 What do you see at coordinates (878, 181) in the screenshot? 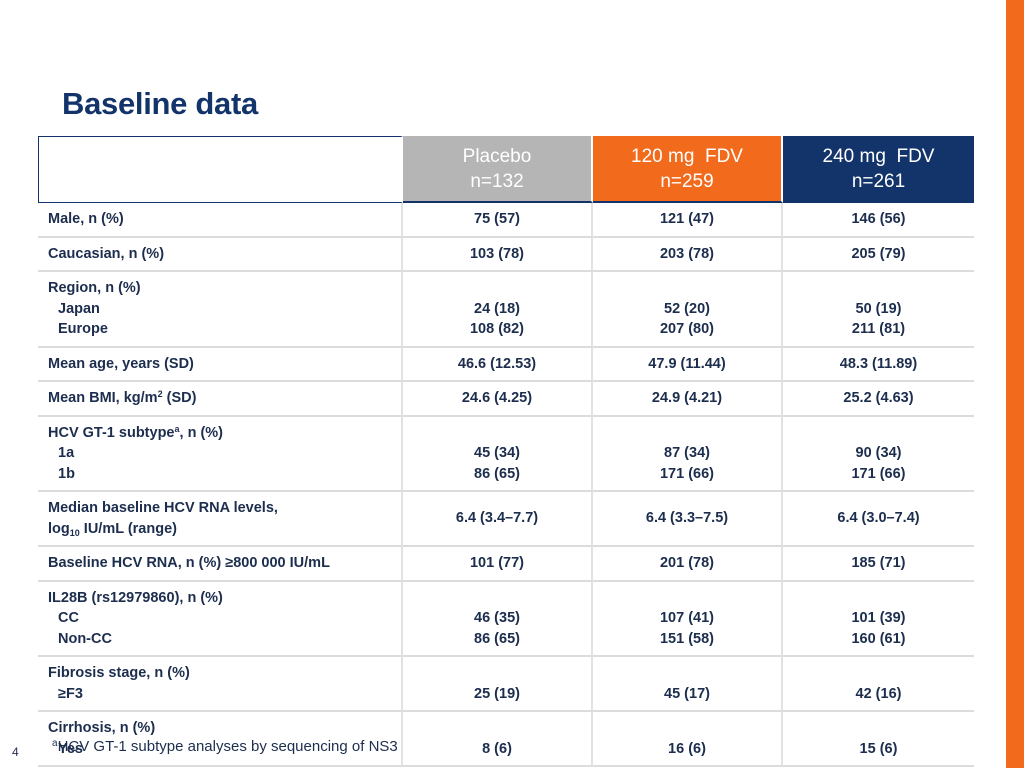
I see `header-240mg-n: n=261` at bounding box center [878, 181].